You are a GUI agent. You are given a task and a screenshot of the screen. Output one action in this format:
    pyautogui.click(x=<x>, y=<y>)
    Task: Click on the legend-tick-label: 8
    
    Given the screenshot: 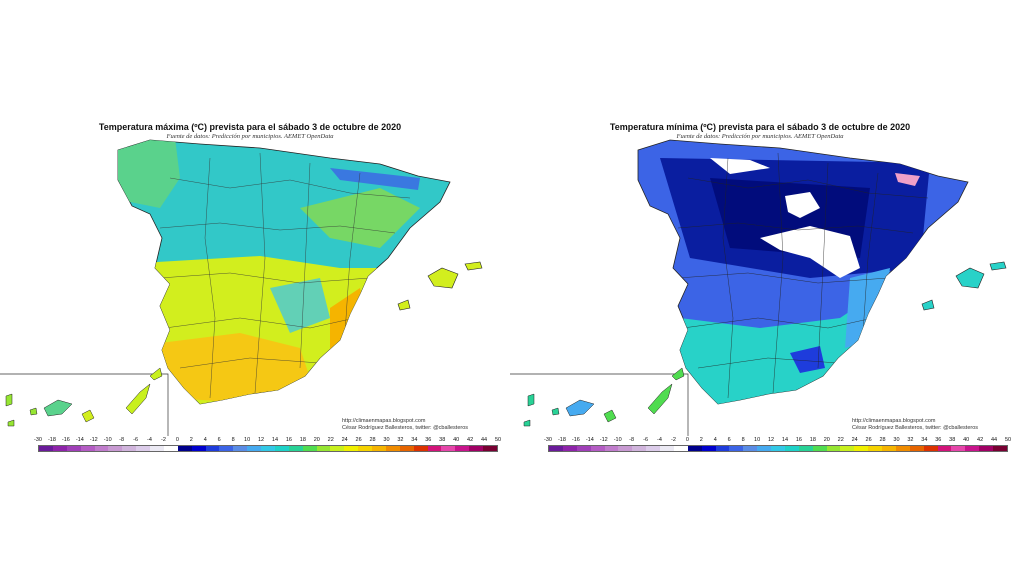 What is the action you would take?
    pyautogui.click(x=233, y=440)
    